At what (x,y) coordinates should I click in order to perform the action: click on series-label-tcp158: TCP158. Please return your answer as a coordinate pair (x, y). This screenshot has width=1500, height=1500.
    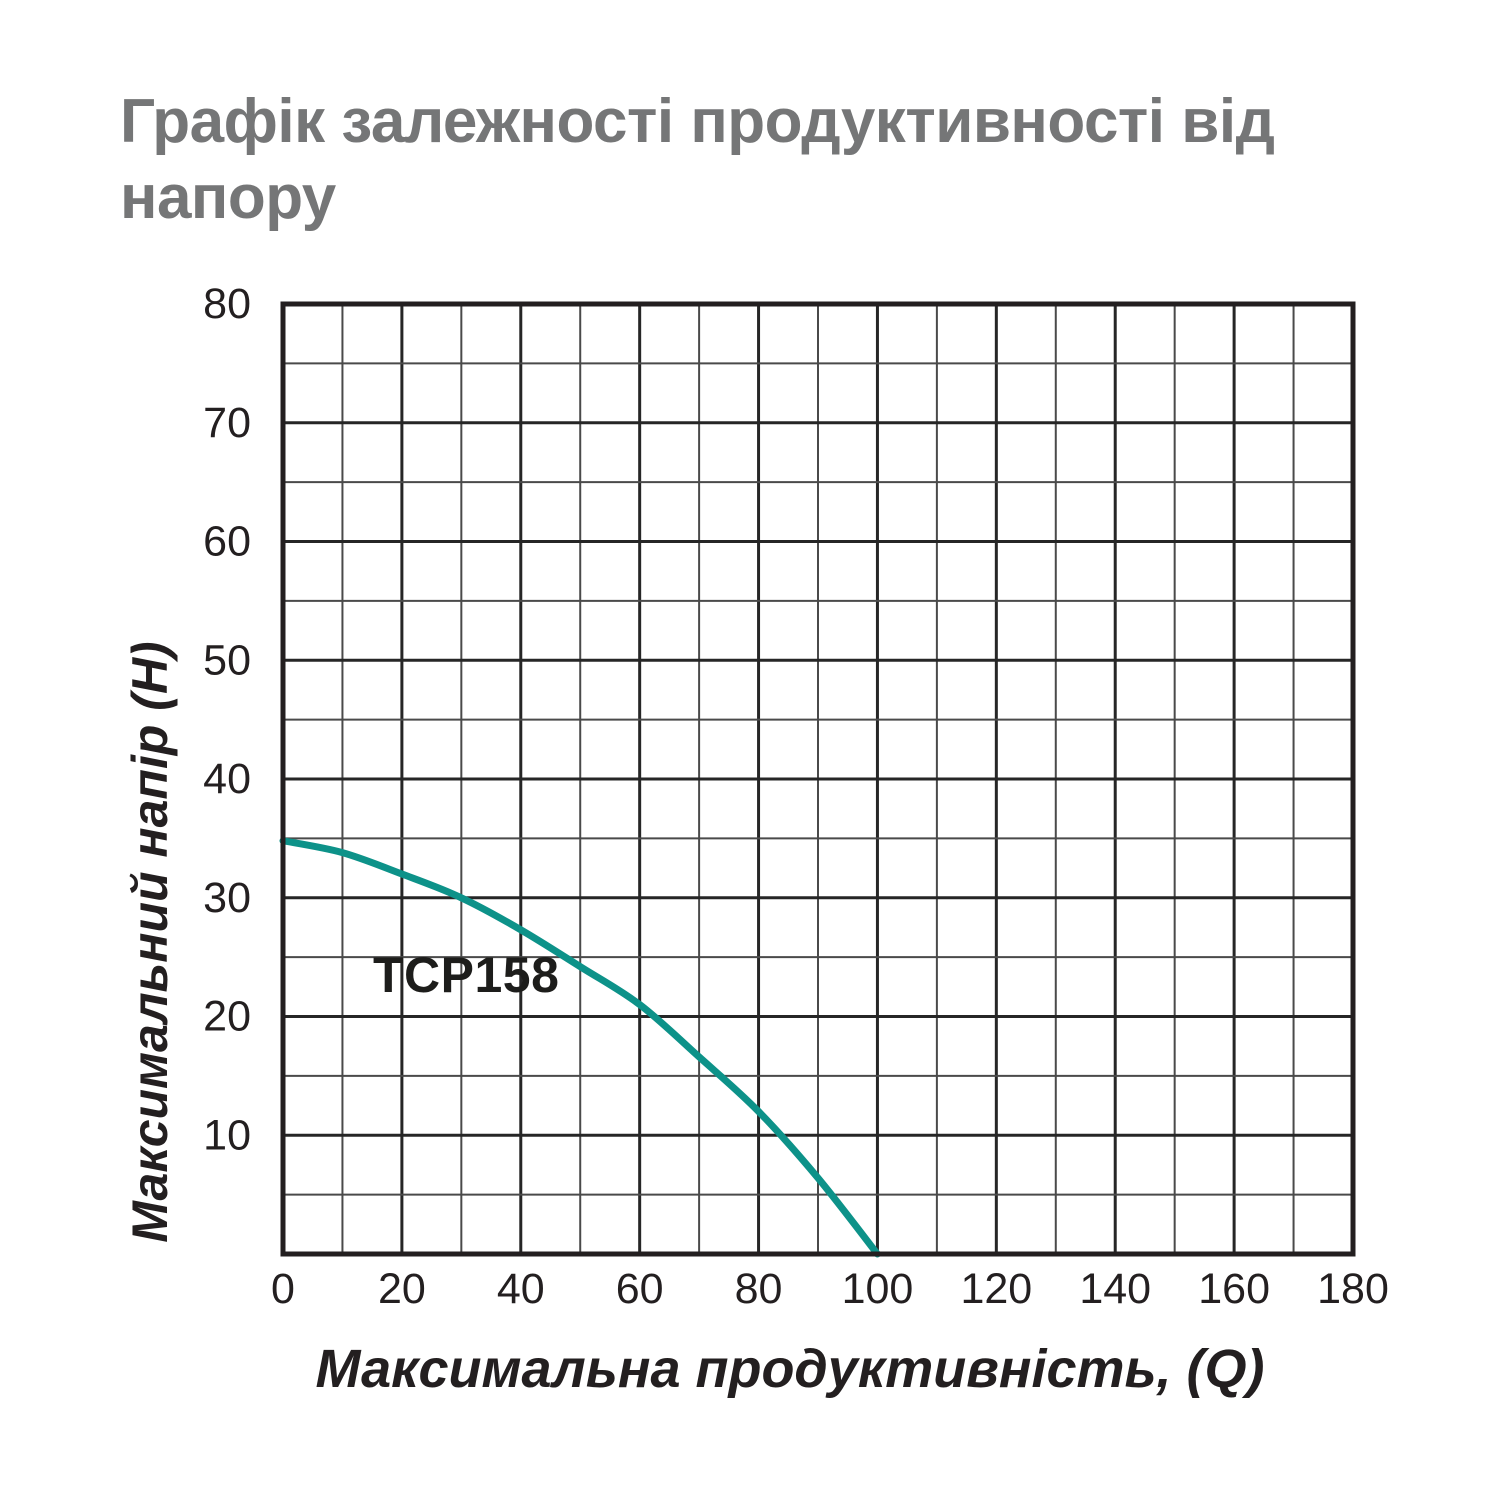
    Looking at the image, I should click on (466, 975).